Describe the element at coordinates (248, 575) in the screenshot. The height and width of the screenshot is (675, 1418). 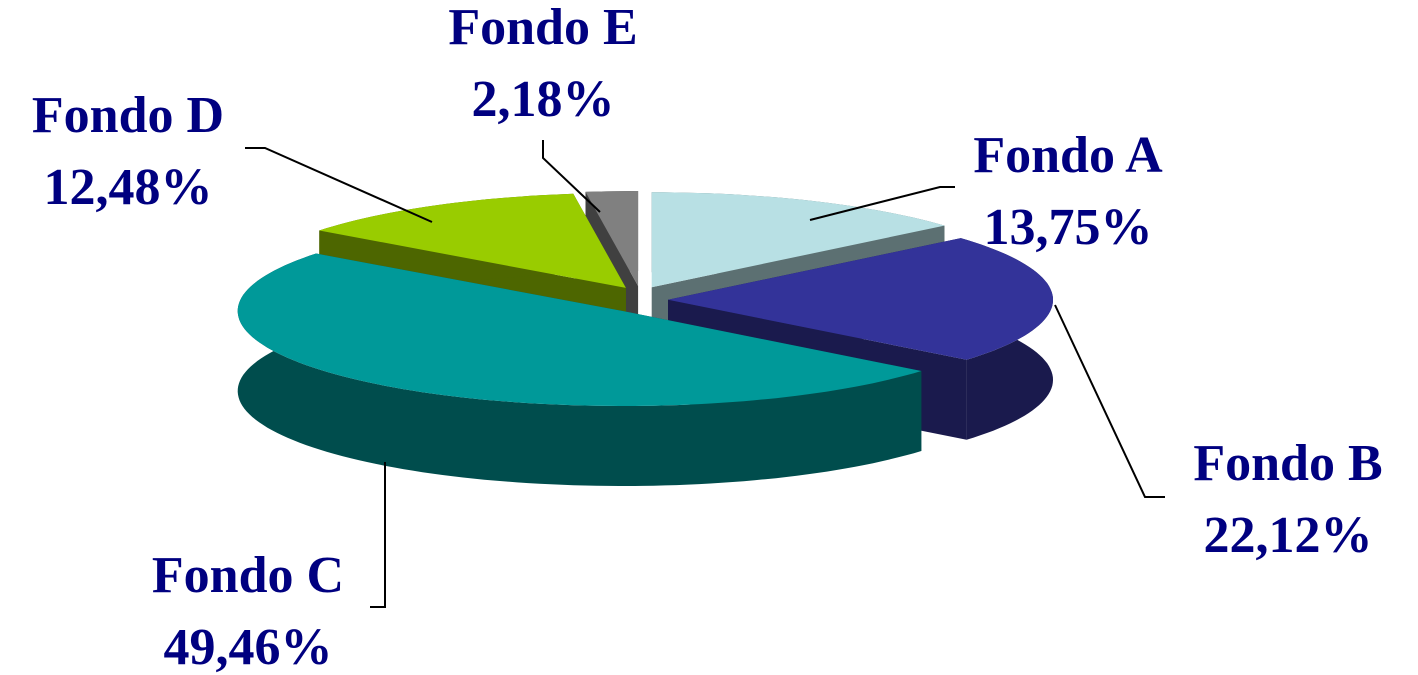
I see `slice-label: Fondo C` at that location.